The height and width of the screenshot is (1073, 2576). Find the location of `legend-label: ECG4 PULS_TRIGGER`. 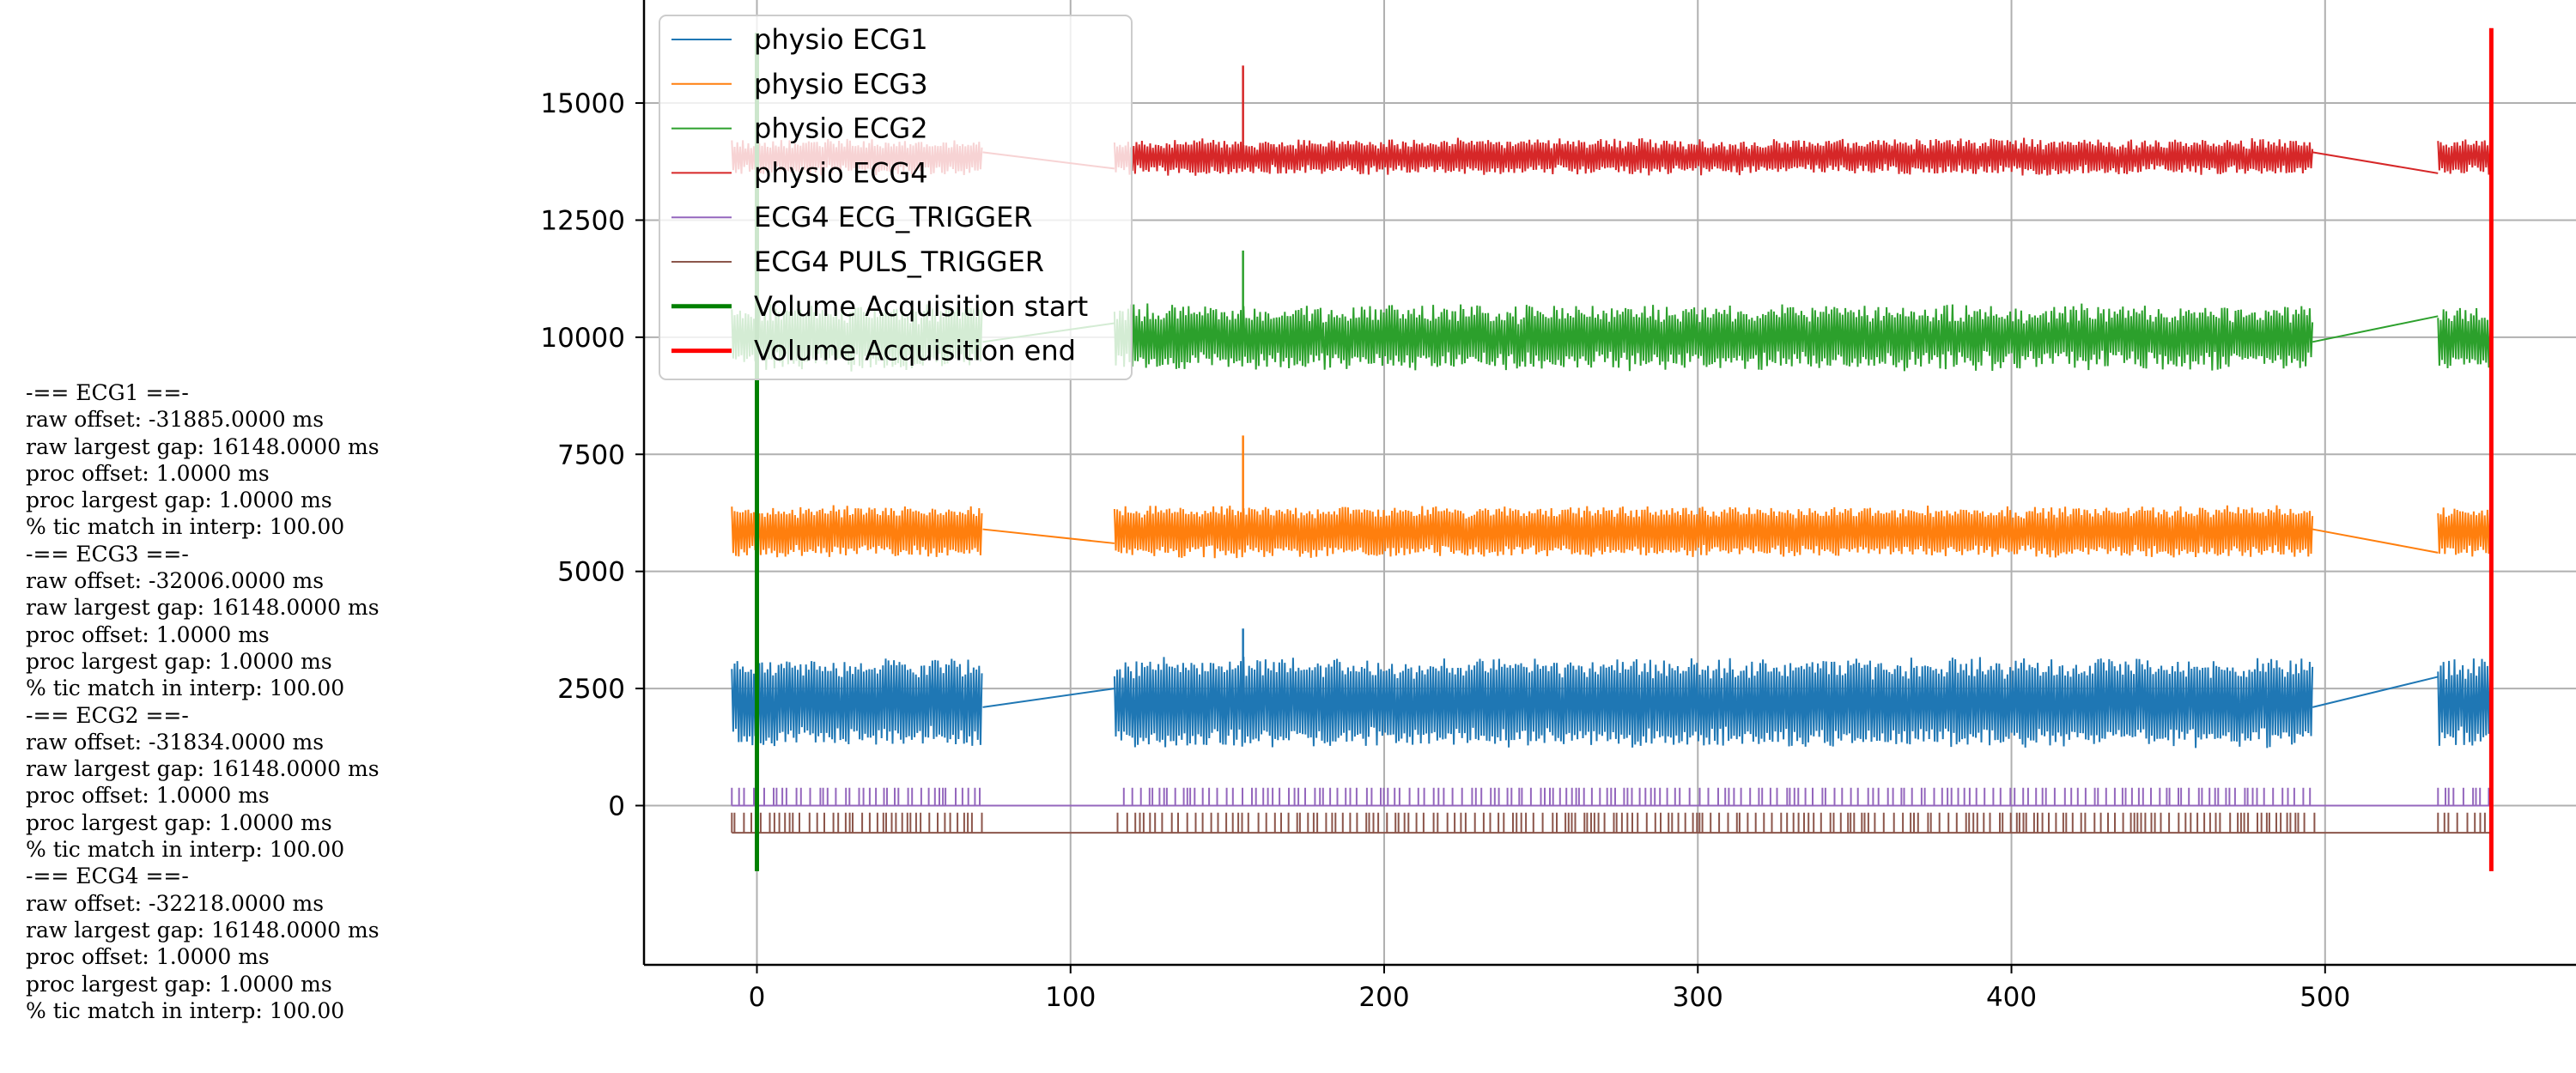

legend-label: ECG4 PULS_TRIGGER is located at coordinates (899, 262).